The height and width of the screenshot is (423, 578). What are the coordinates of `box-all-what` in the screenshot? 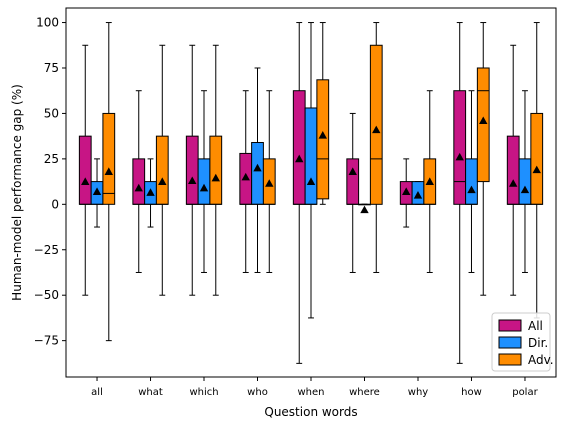 It's located at (139, 181).